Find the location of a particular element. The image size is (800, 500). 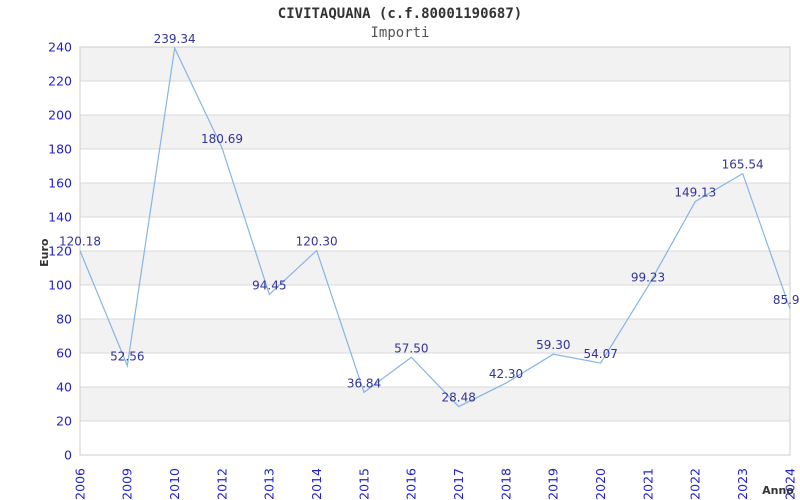

y-tick-label: 40 is located at coordinates (64, 387).